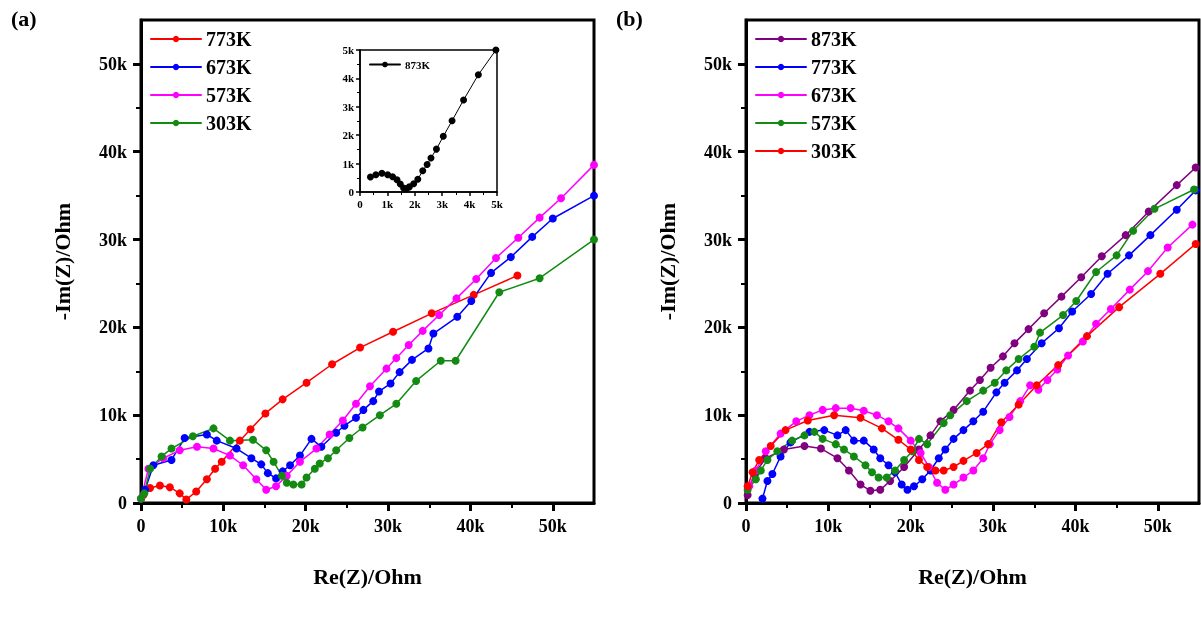  Describe the element at coordinates (229, 39) in the screenshot. I see `legend-label: 773K` at that location.